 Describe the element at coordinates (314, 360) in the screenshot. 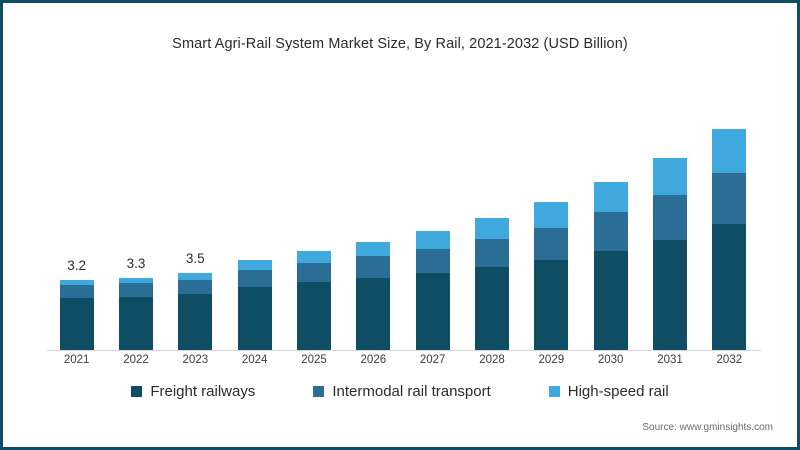

I see `x-axis-tick-label: 2025` at that location.